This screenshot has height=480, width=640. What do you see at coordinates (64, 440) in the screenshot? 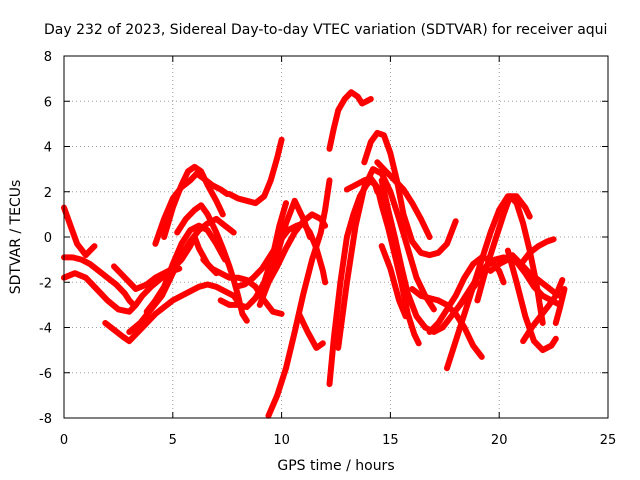
I see `x-tick-label: 0` at bounding box center [64, 440].